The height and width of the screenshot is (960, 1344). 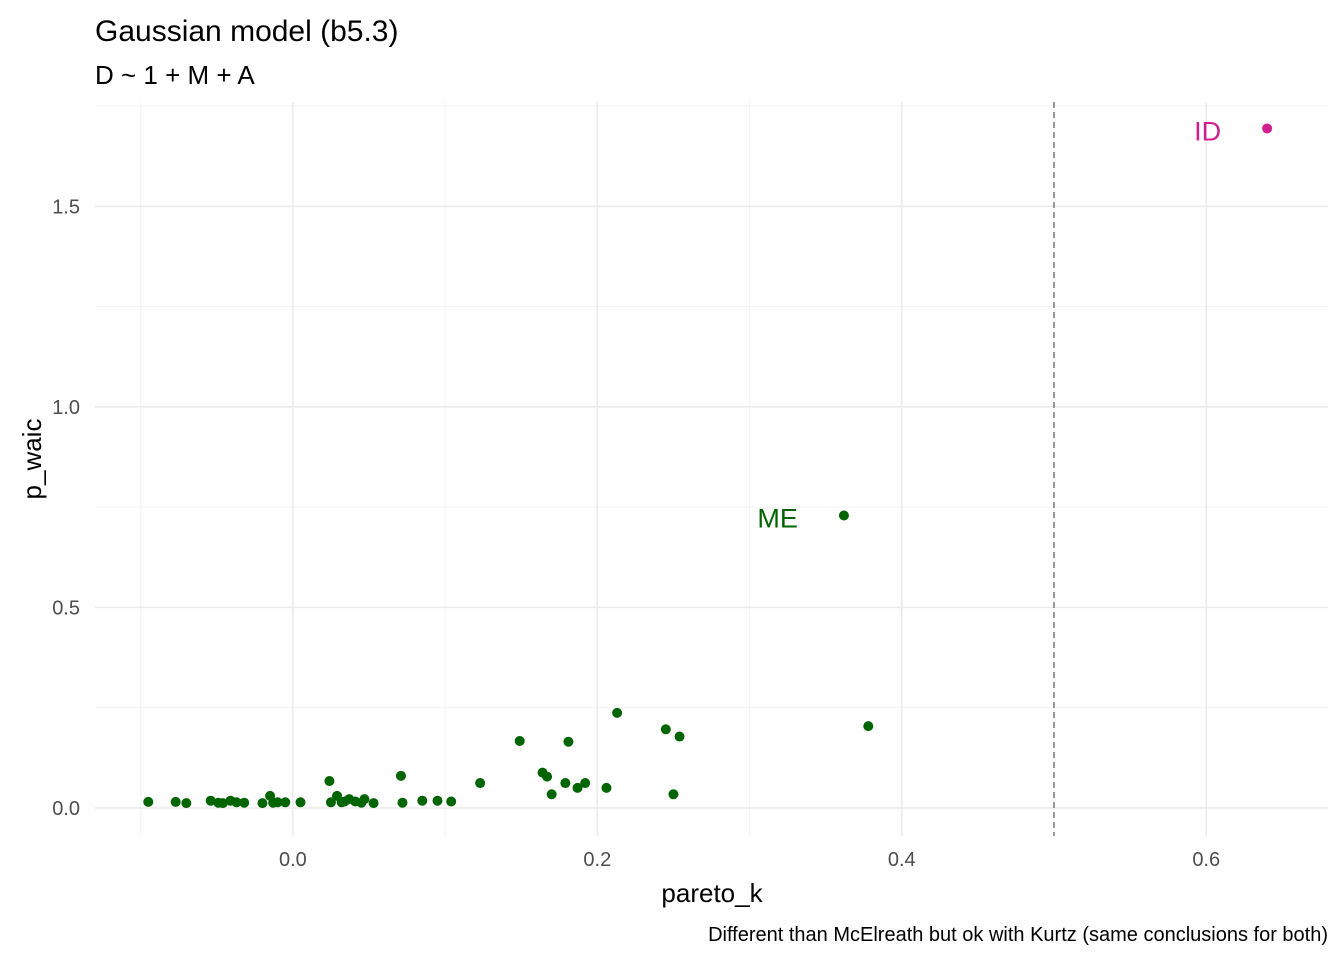 What do you see at coordinates (508, 758) in the screenshot?
I see `data-points` at bounding box center [508, 758].